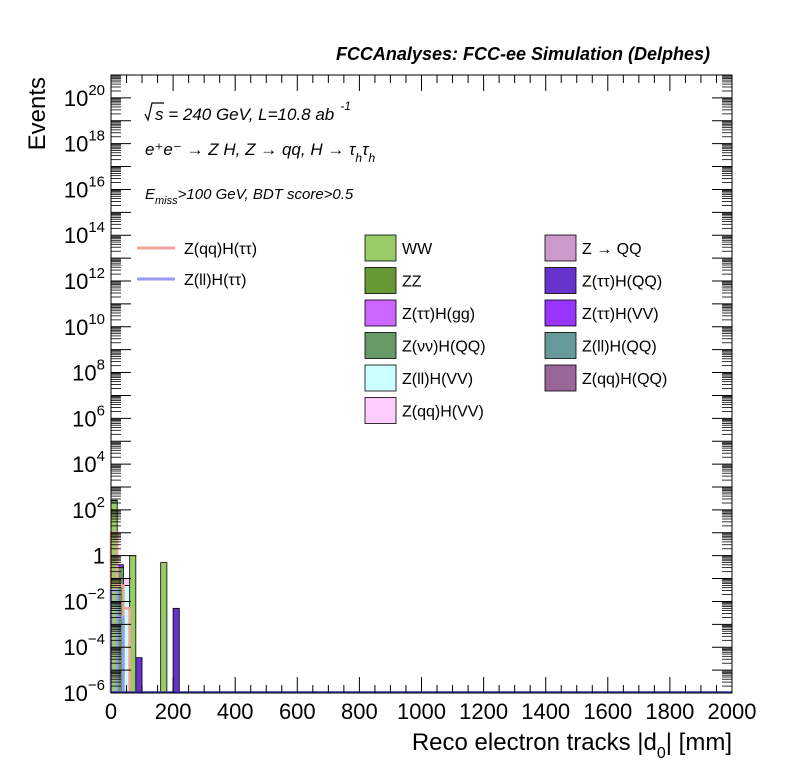 Image resolution: width=796 pixels, height=772 pixels. I want to click on x-tick-label: 800, so click(359, 711).